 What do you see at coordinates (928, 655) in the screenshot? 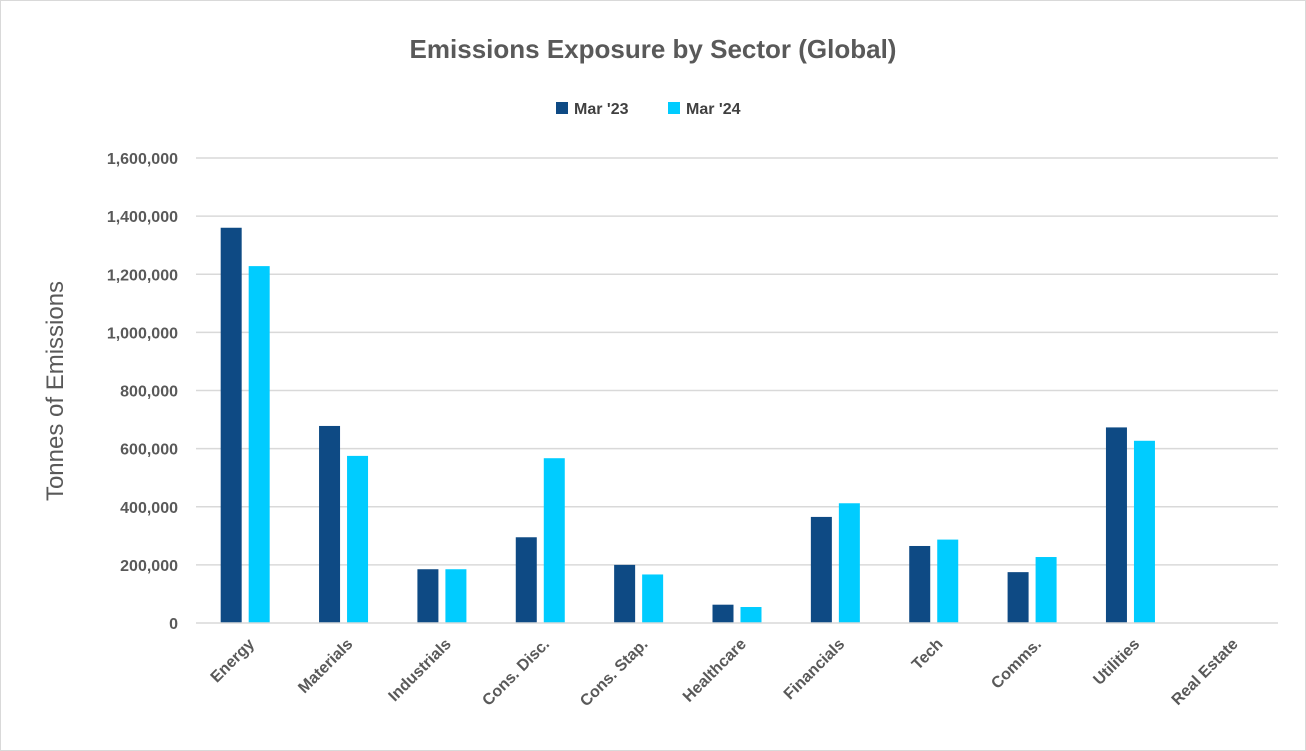
I see `x-tick-label-tech: Tech` at bounding box center [928, 655].